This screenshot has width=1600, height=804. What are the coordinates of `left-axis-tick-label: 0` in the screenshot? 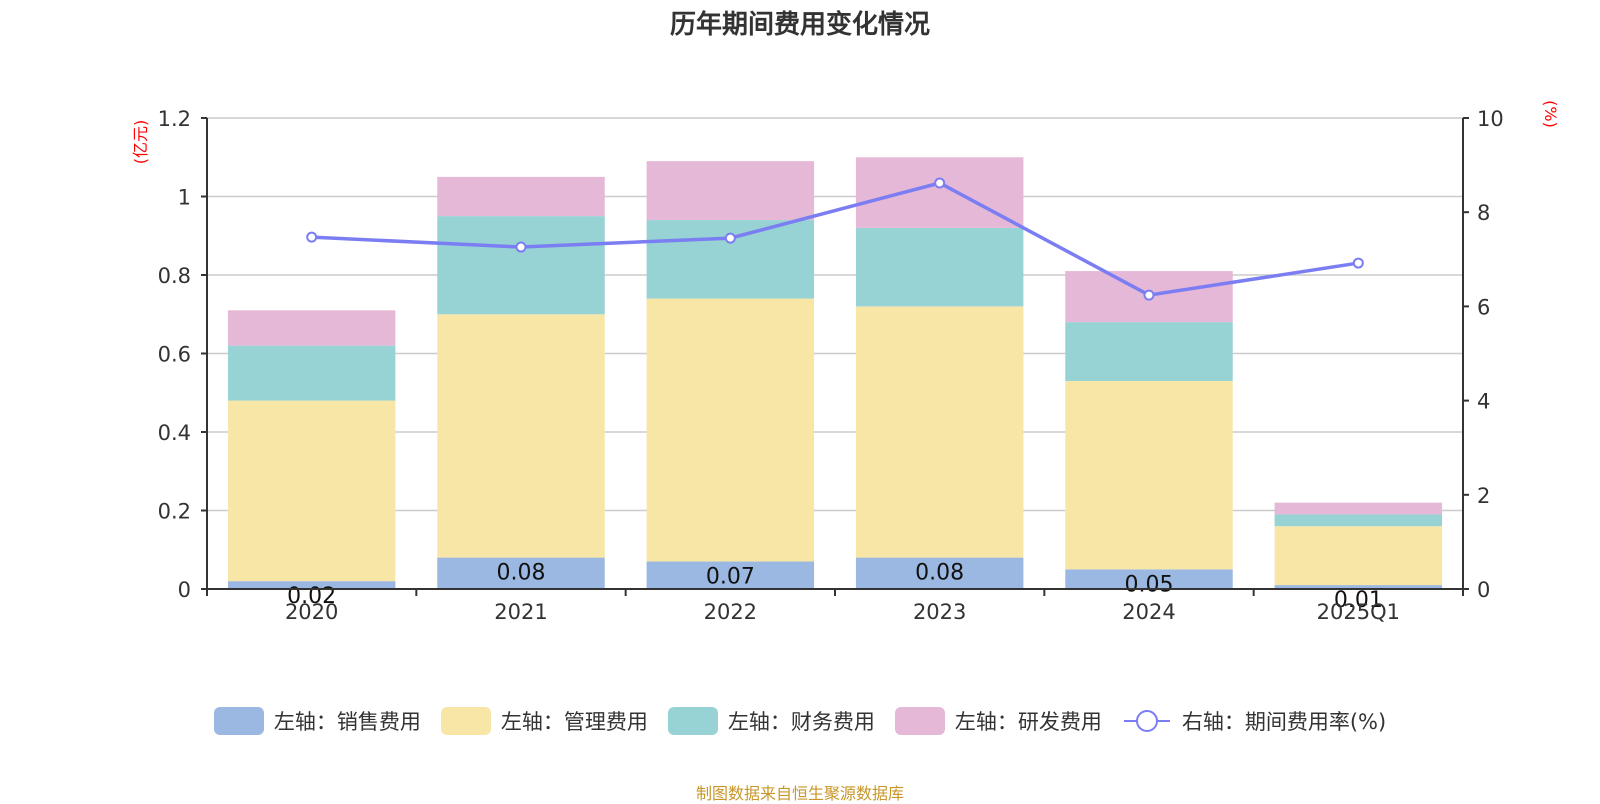 It's located at (184, 590).